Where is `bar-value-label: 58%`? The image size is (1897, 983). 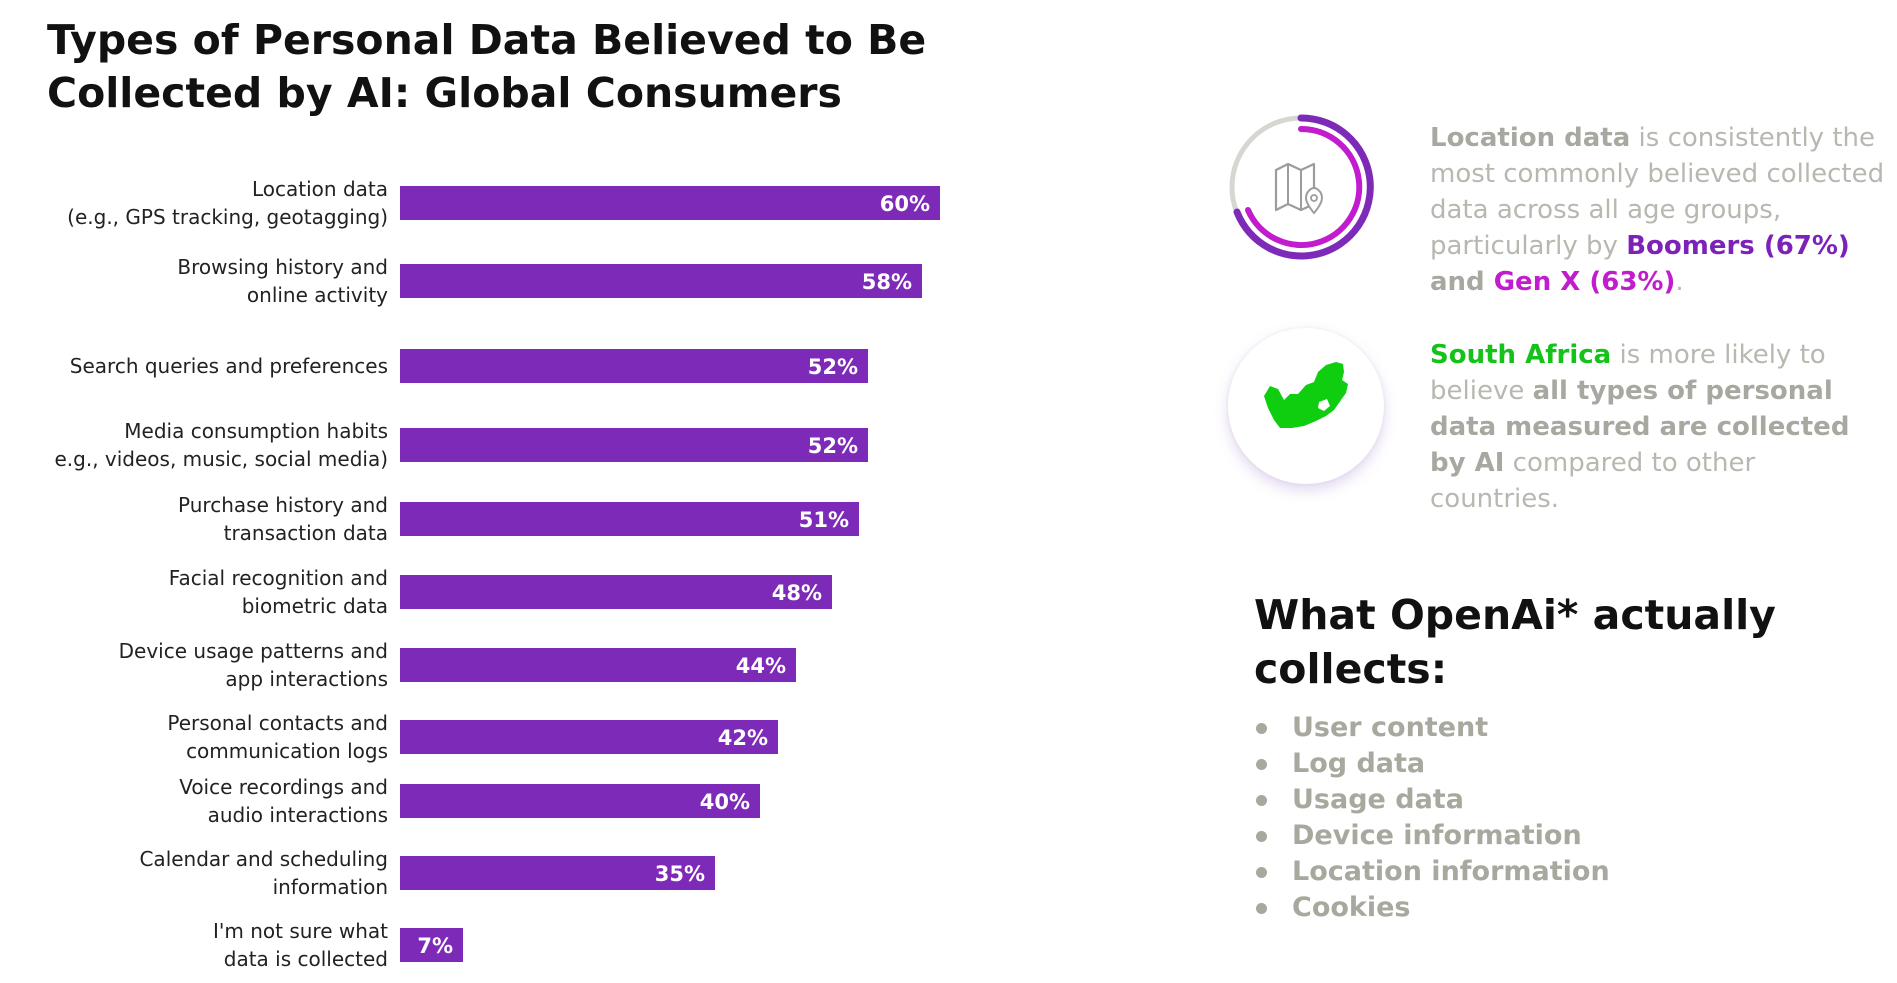
bar-value-label: 58% is located at coordinates (887, 282).